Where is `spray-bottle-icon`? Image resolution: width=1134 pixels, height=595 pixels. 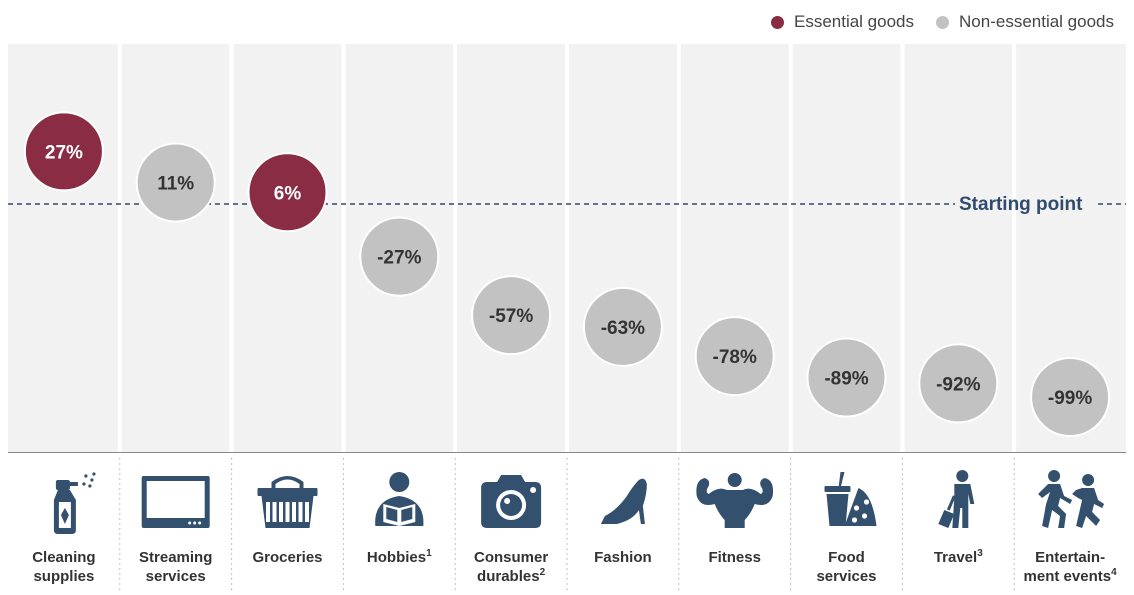
spray-bottle-icon is located at coordinates (74, 503).